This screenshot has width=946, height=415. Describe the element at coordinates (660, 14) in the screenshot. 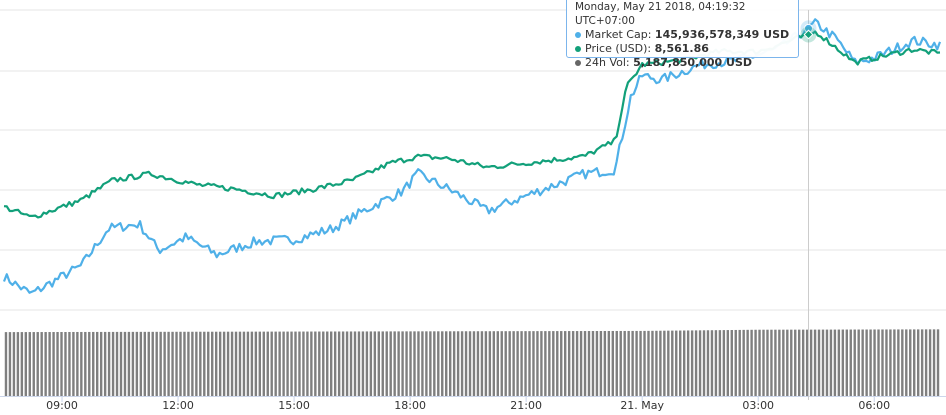

I see `tooltip-date: Monday, May 21 2018, 04:19:32 UTC+07:00` at that location.